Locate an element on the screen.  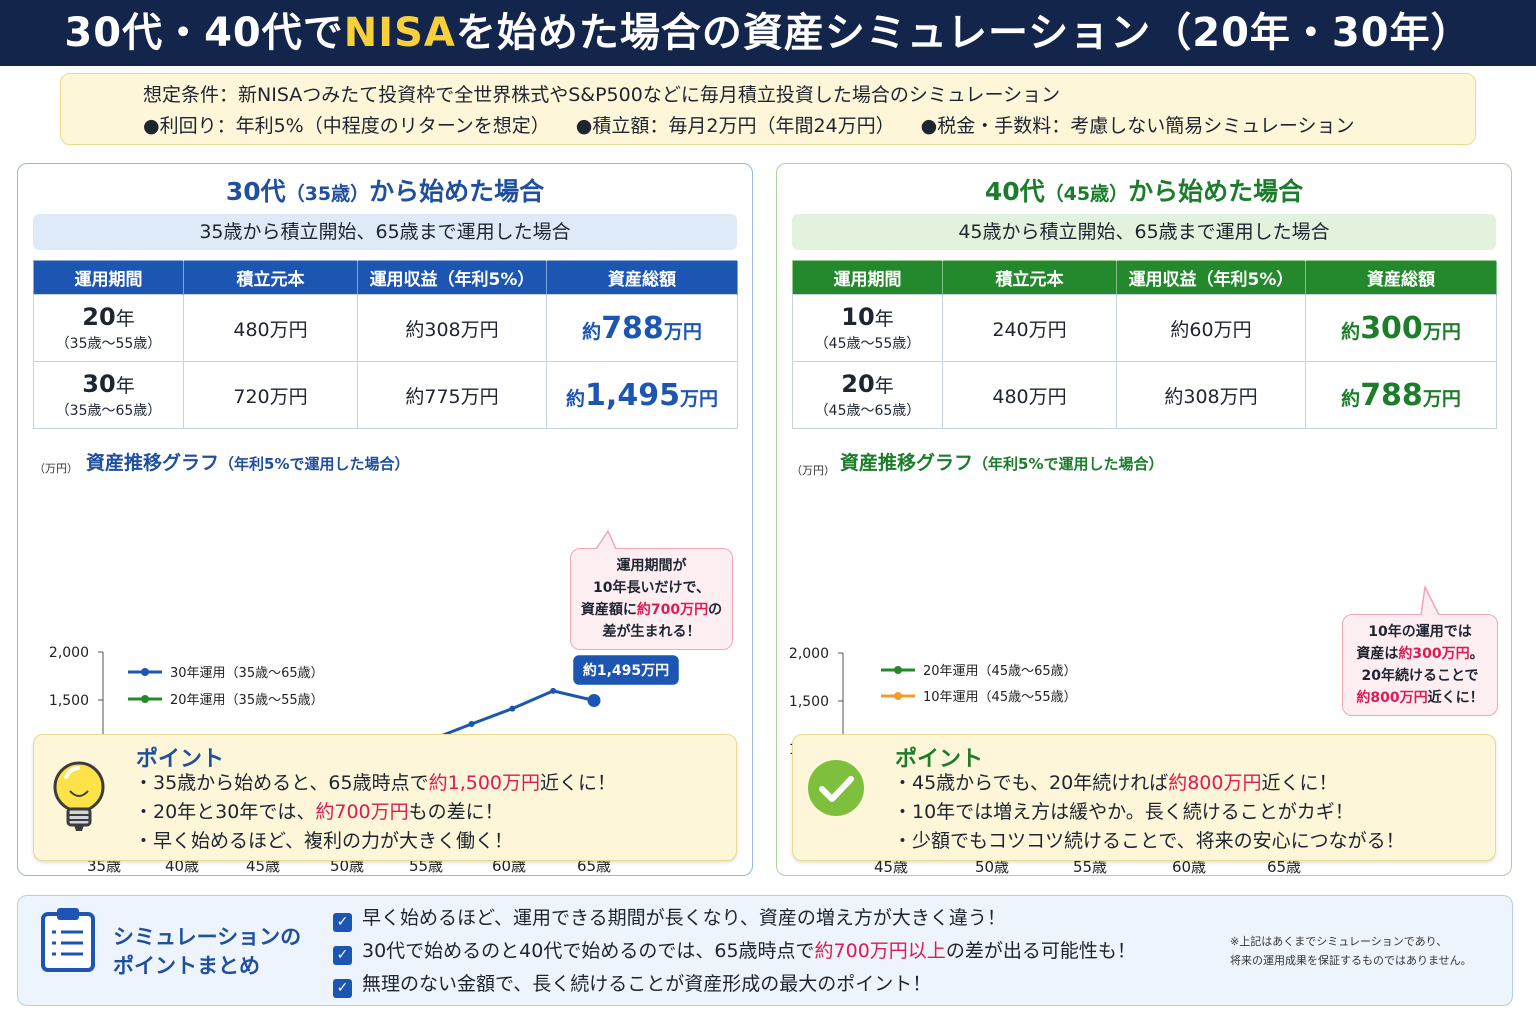
cell-gain: 約308万円 is located at coordinates (1211, 395).